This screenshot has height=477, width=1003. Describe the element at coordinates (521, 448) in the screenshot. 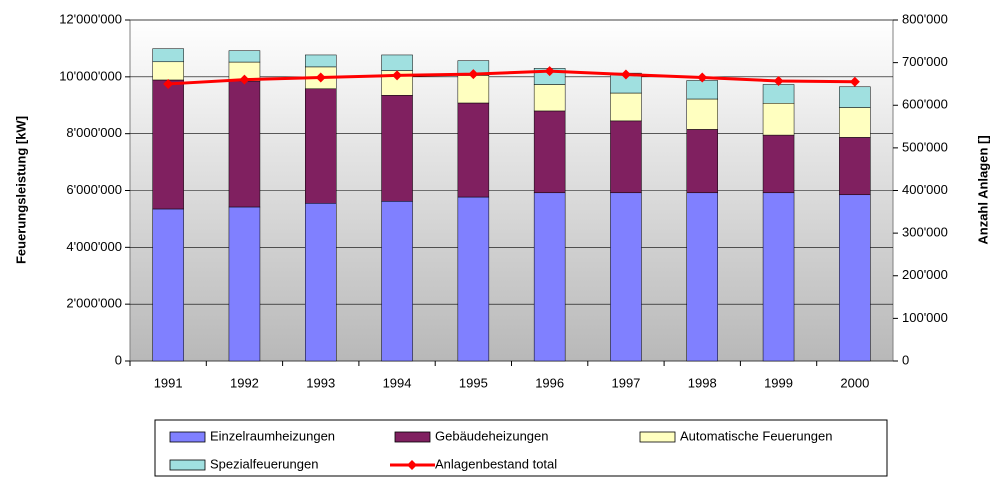

I see `legend` at that location.